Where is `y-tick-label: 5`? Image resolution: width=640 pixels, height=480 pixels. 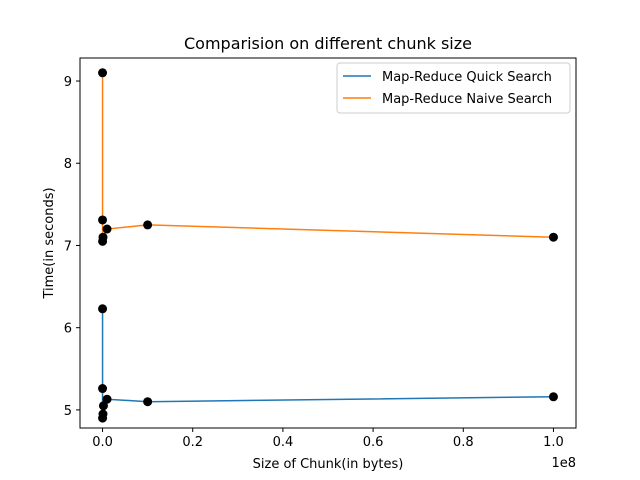
y-tick-label: 5 is located at coordinates (68, 411).